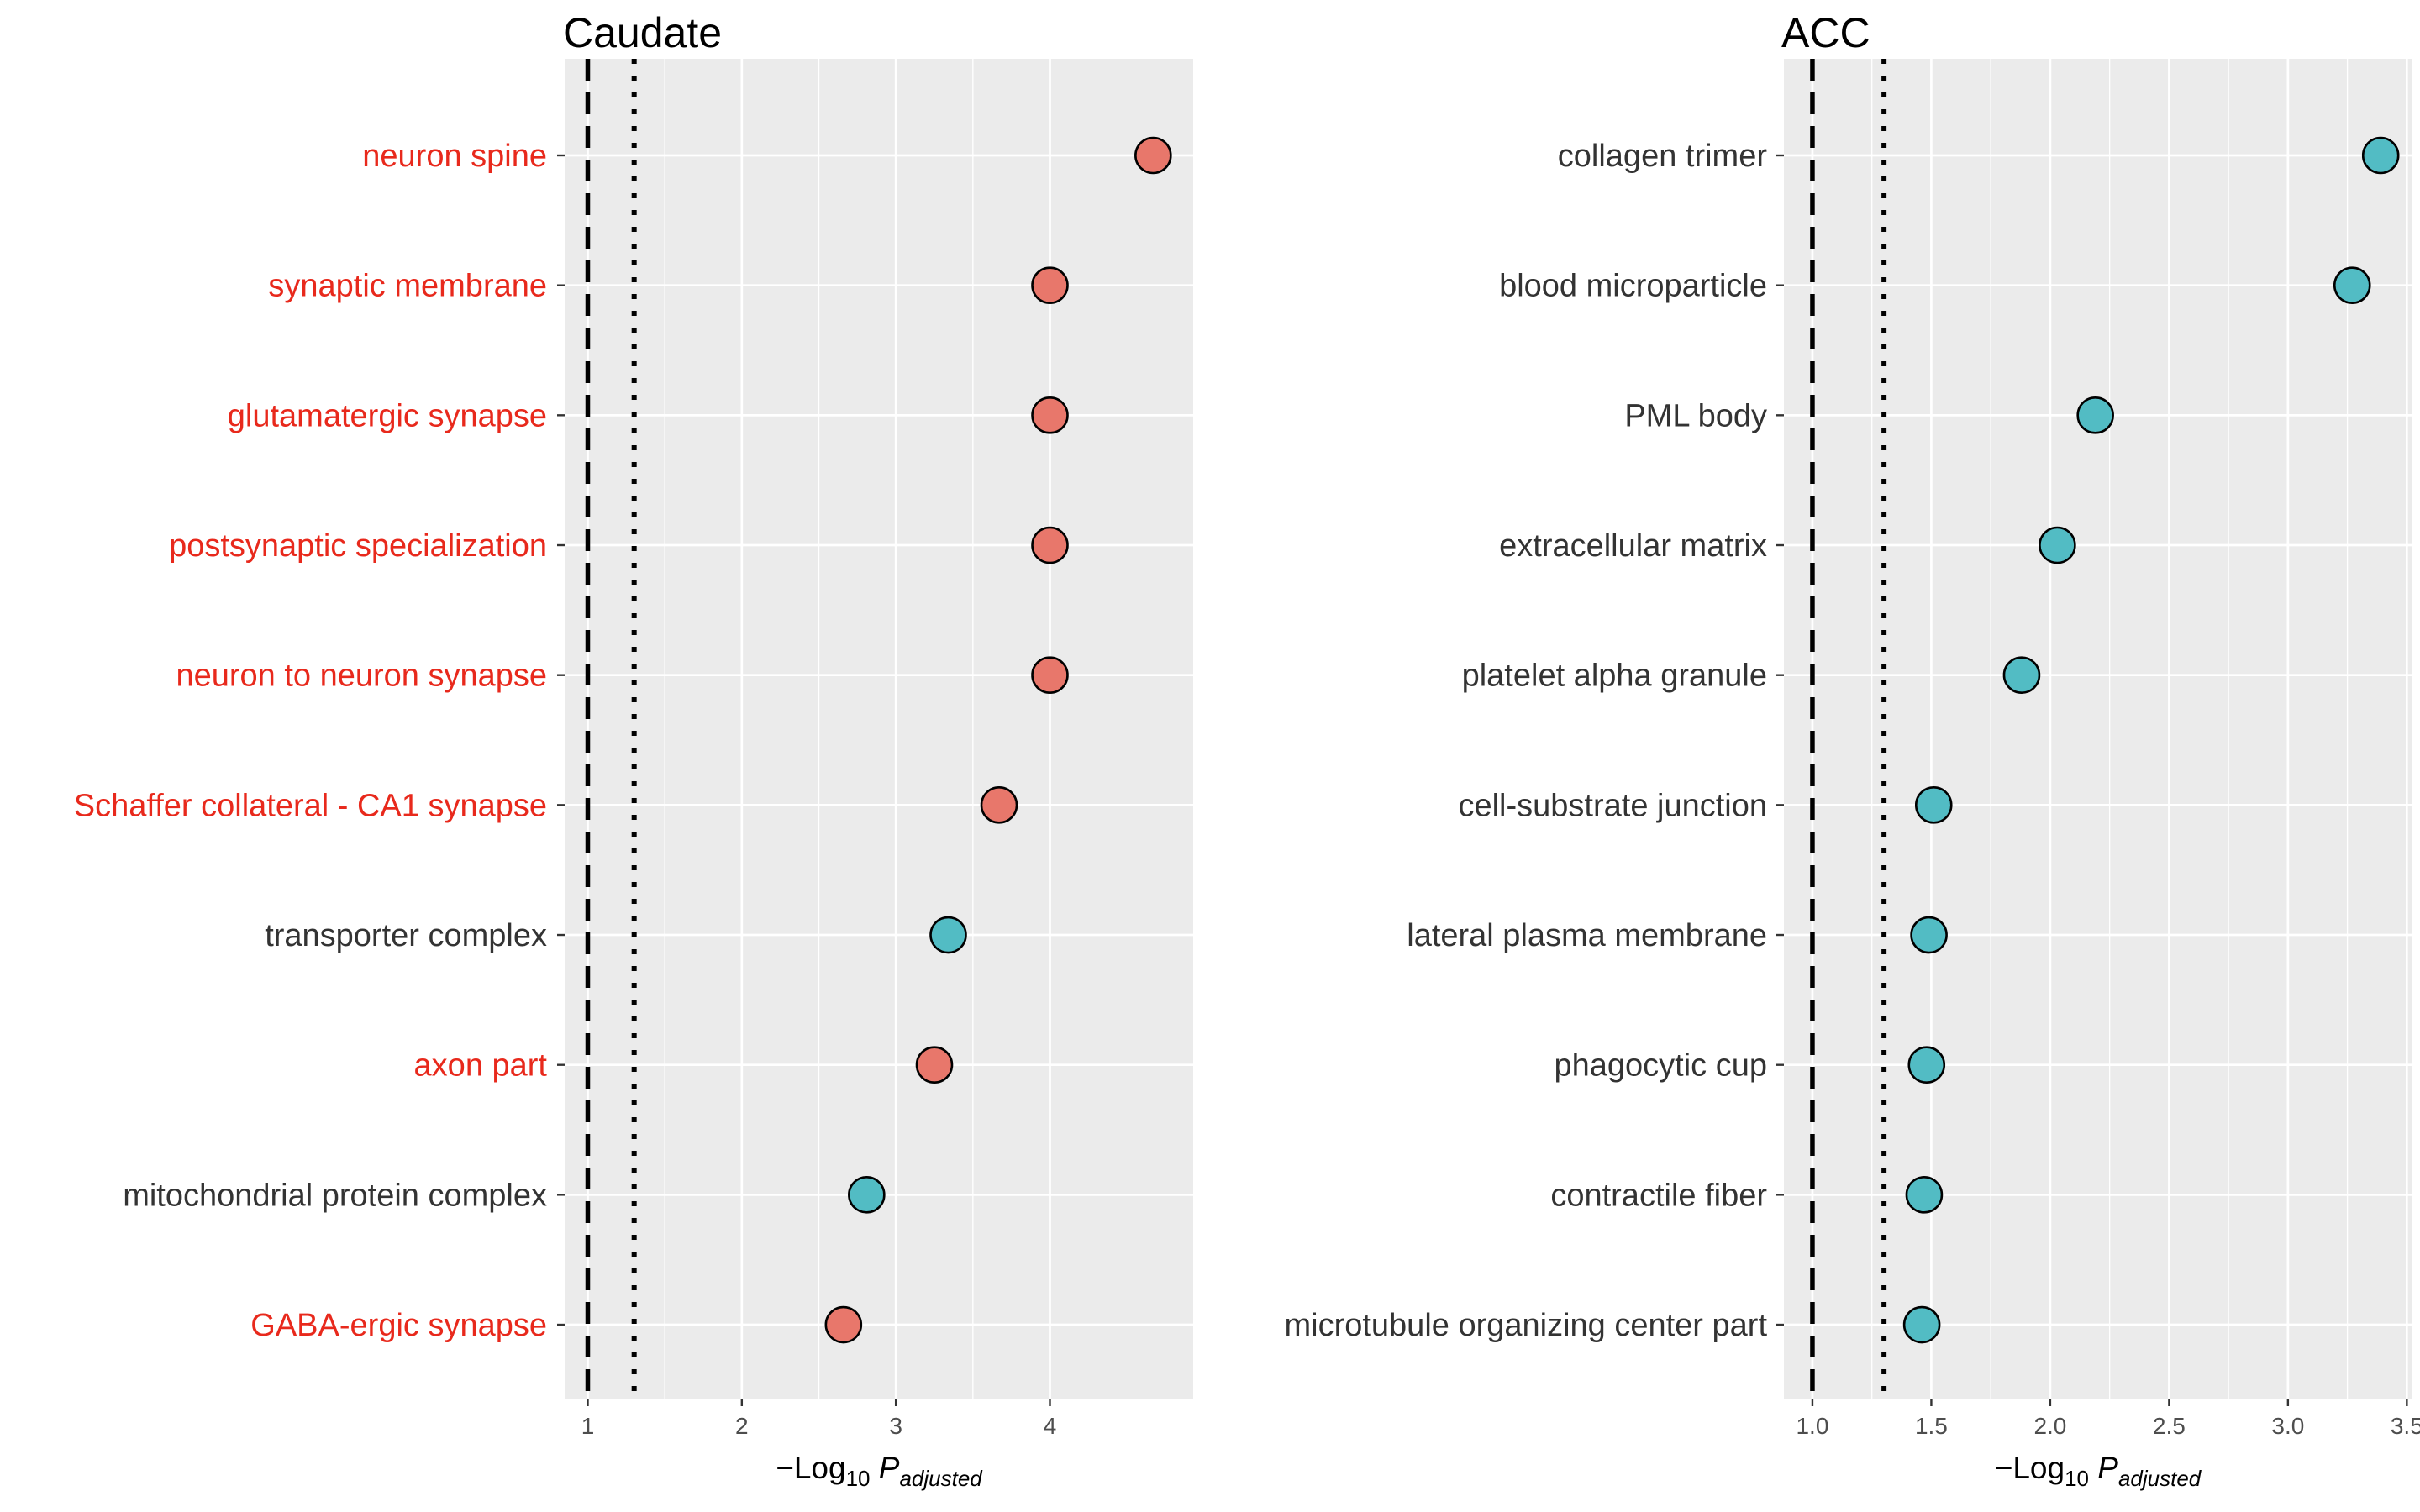 The width and height of the screenshot is (2420, 1512). I want to click on category-label: mitochondrial protein complex, so click(335, 1195).